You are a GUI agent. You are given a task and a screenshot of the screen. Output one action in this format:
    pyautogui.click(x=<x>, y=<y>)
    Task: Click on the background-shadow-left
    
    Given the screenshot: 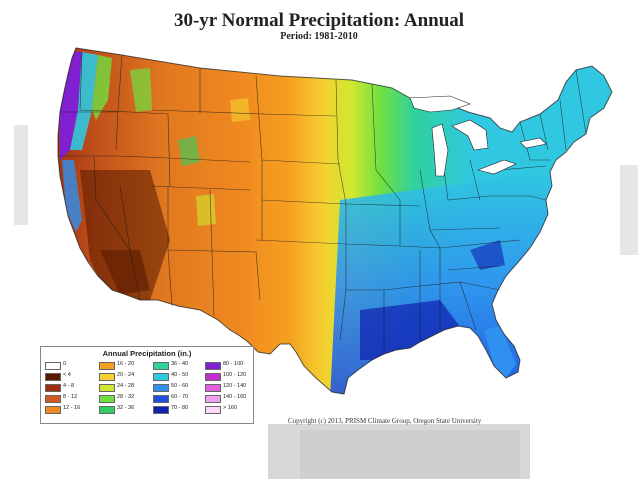 What is the action you would take?
    pyautogui.click(x=21, y=175)
    